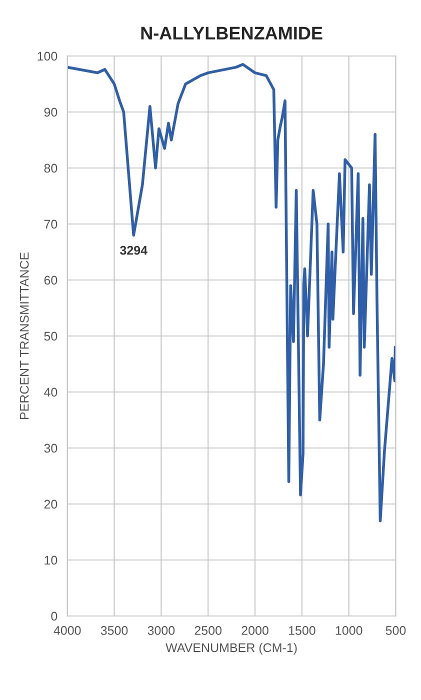 The height and width of the screenshot is (700, 421). What do you see at coordinates (396, 630) in the screenshot?
I see `x-tick-label: 500` at bounding box center [396, 630].